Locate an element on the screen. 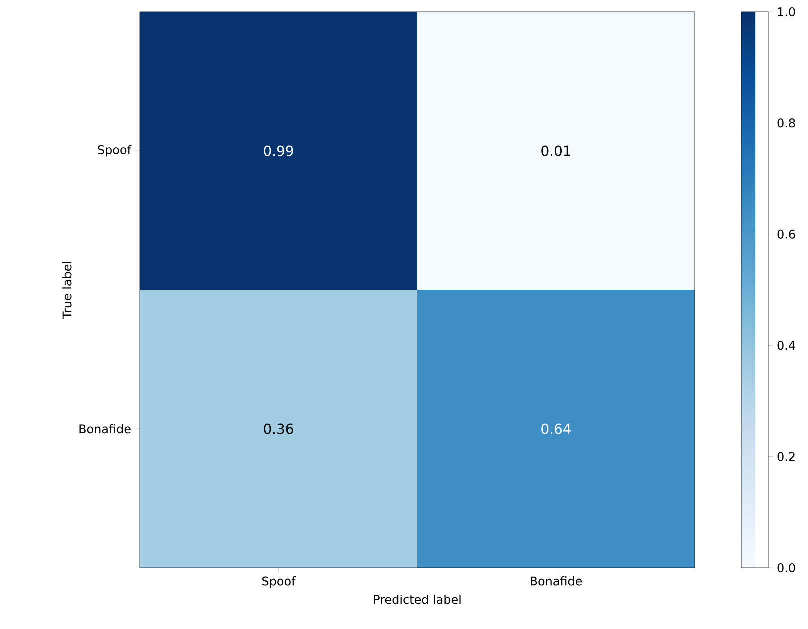 Image resolution: width=808 pixels, height=629 pixels. data-label: 0.99 is located at coordinates (279, 151).